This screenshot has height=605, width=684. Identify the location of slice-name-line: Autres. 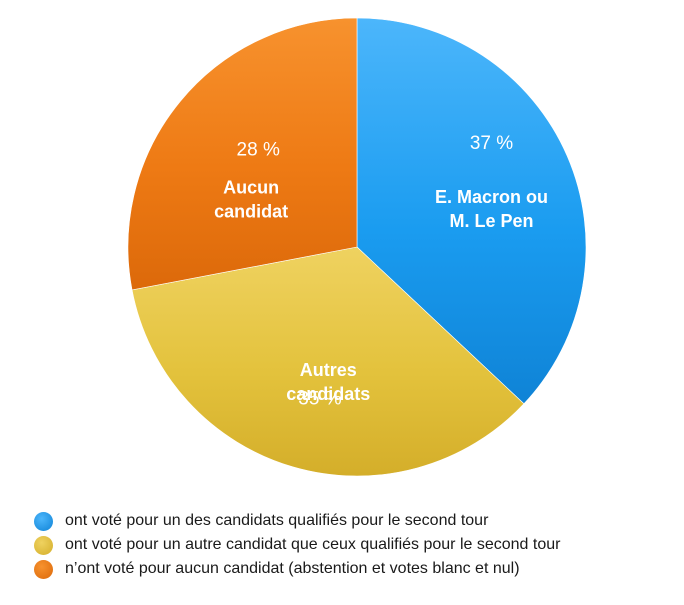
(328, 370).